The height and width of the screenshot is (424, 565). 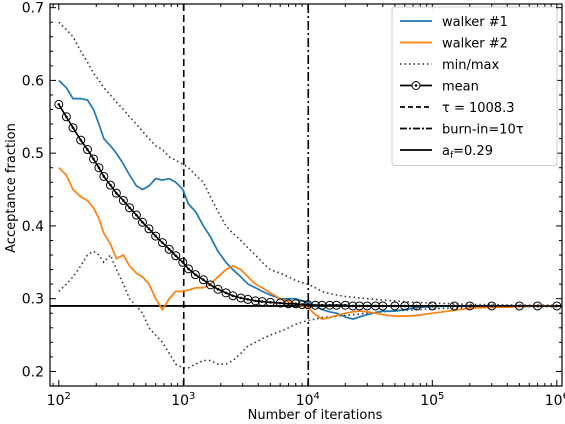 What do you see at coordinates (467, 152) in the screenshot?
I see `legend-label: af=0.29` at bounding box center [467, 152].